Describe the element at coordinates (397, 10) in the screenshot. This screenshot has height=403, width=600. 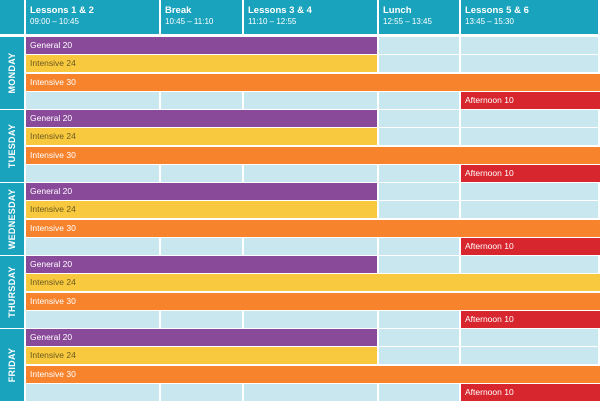
I see `period-title: Lunch` at that location.